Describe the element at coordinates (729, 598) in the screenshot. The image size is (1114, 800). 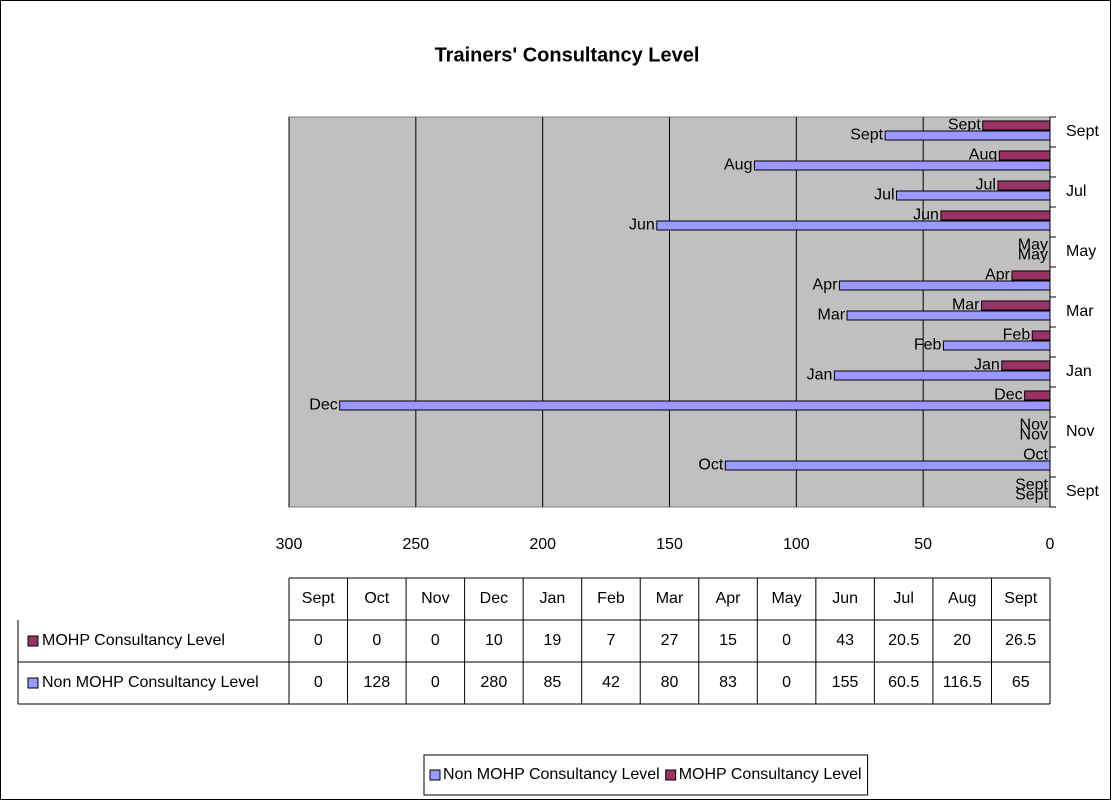
I see `table-header: Apr` at that location.